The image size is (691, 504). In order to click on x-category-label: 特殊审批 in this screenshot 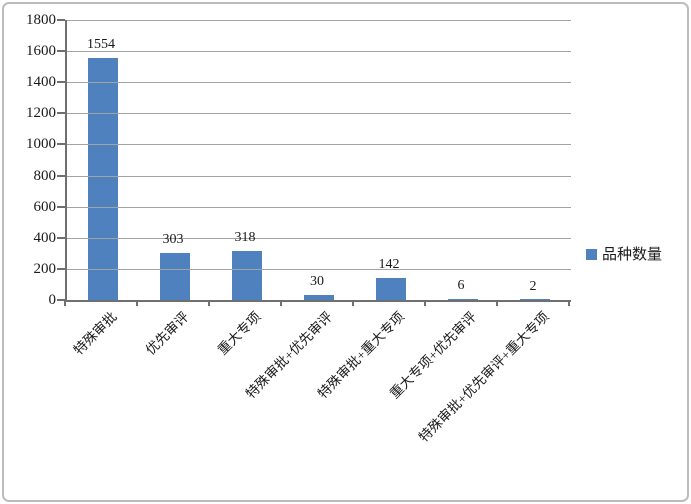, I will do `click(95, 333)`.